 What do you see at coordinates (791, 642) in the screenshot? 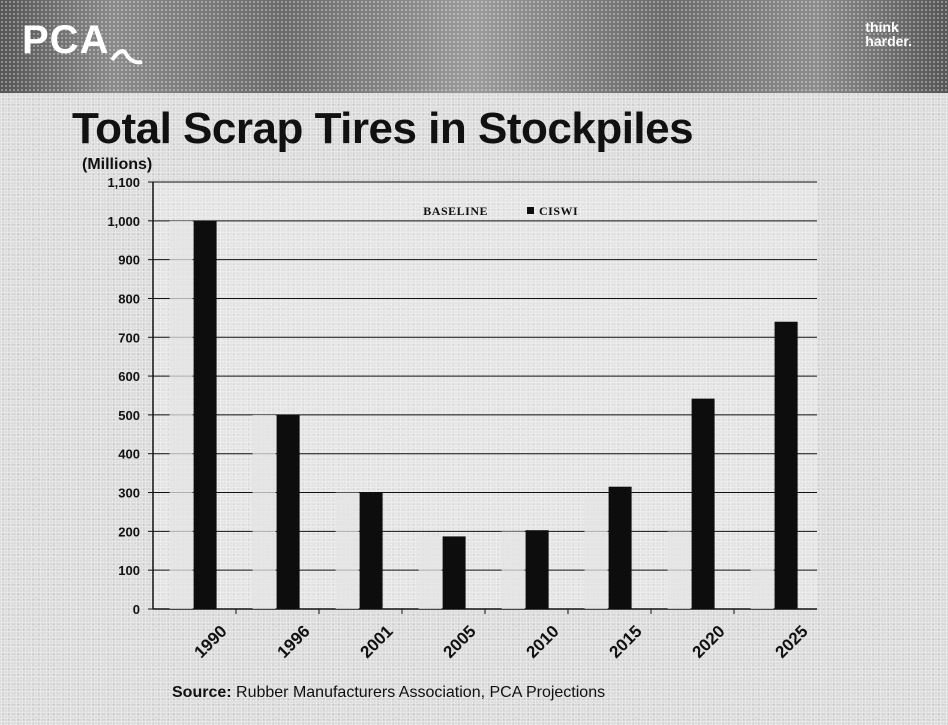
I see `x-tick-label: 2025` at bounding box center [791, 642].